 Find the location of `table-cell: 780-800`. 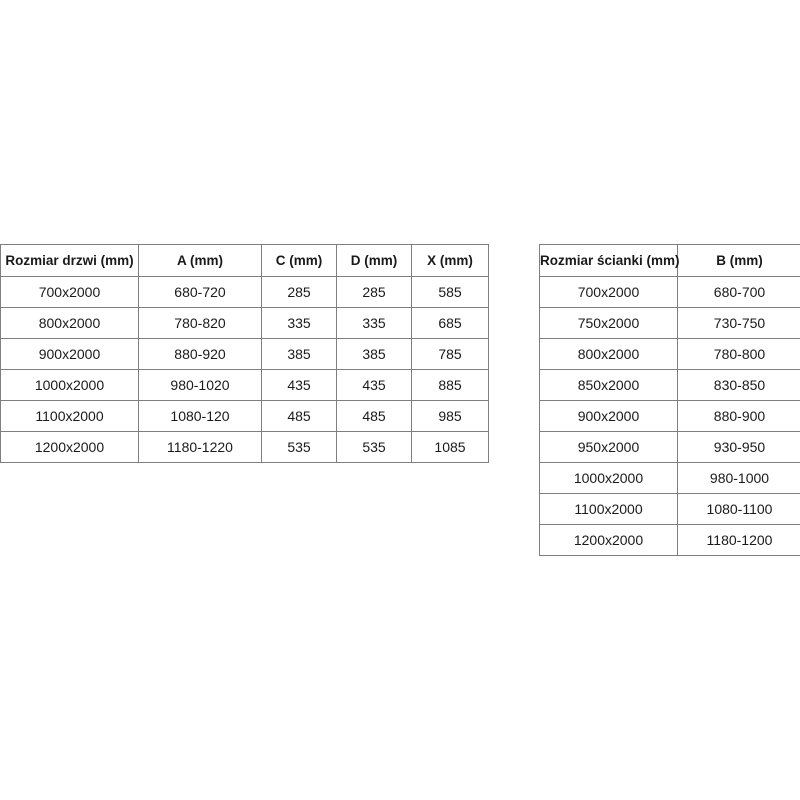

table-cell: 780-800 is located at coordinates (738, 354).